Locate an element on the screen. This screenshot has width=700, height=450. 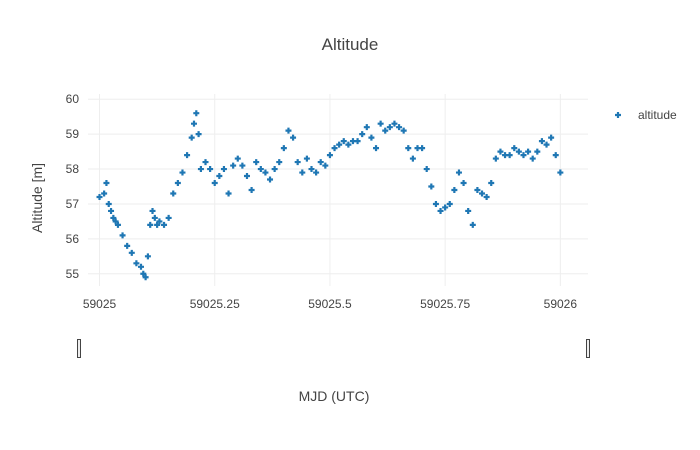
cross-marker-icon is located at coordinates (618, 115).